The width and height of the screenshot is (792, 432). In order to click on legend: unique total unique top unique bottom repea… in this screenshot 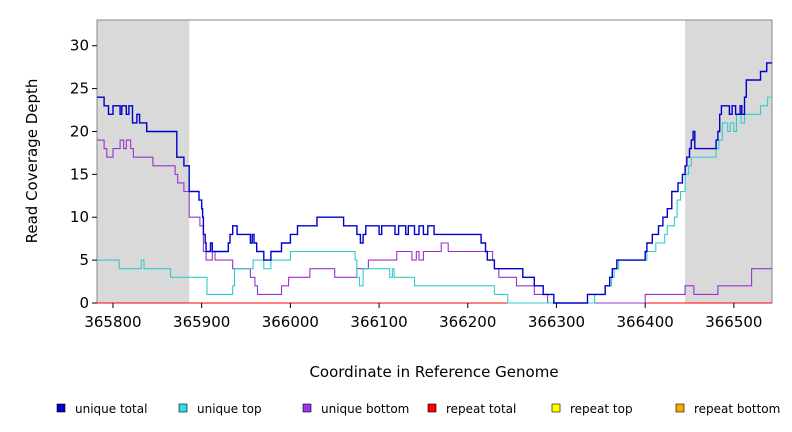, I will do `click(418, 409)`.